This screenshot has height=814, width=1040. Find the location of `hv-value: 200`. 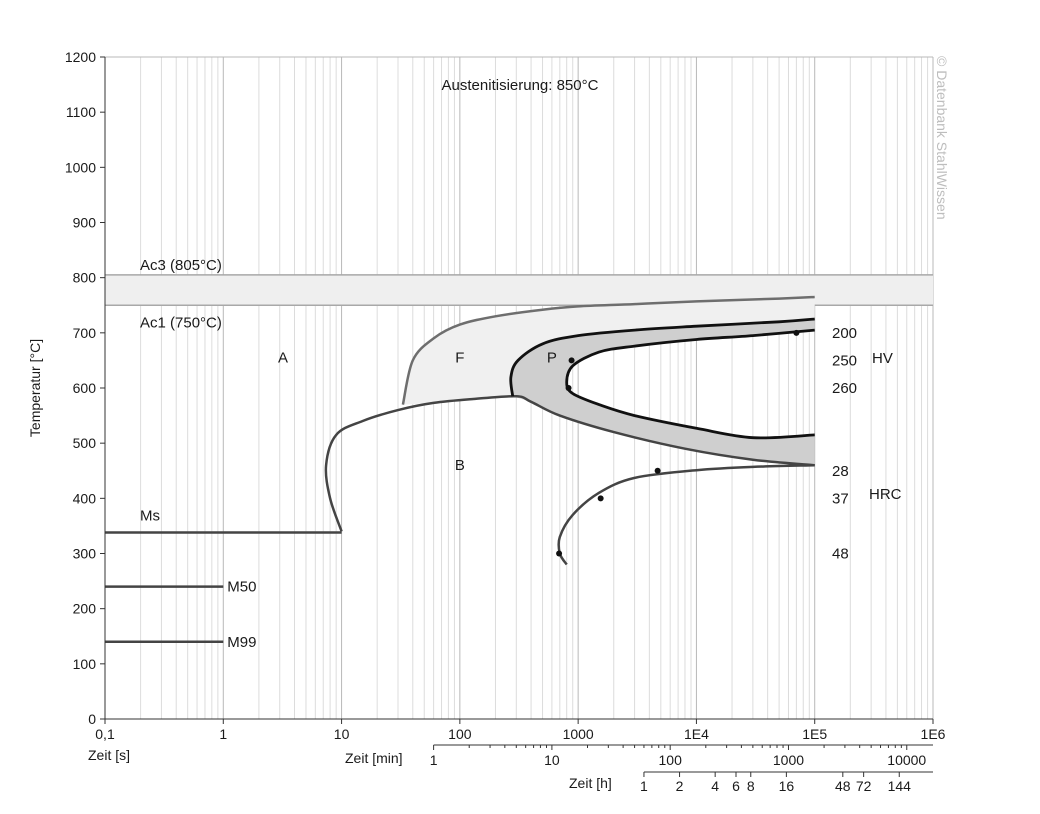

hv-value: 200 is located at coordinates (844, 333).